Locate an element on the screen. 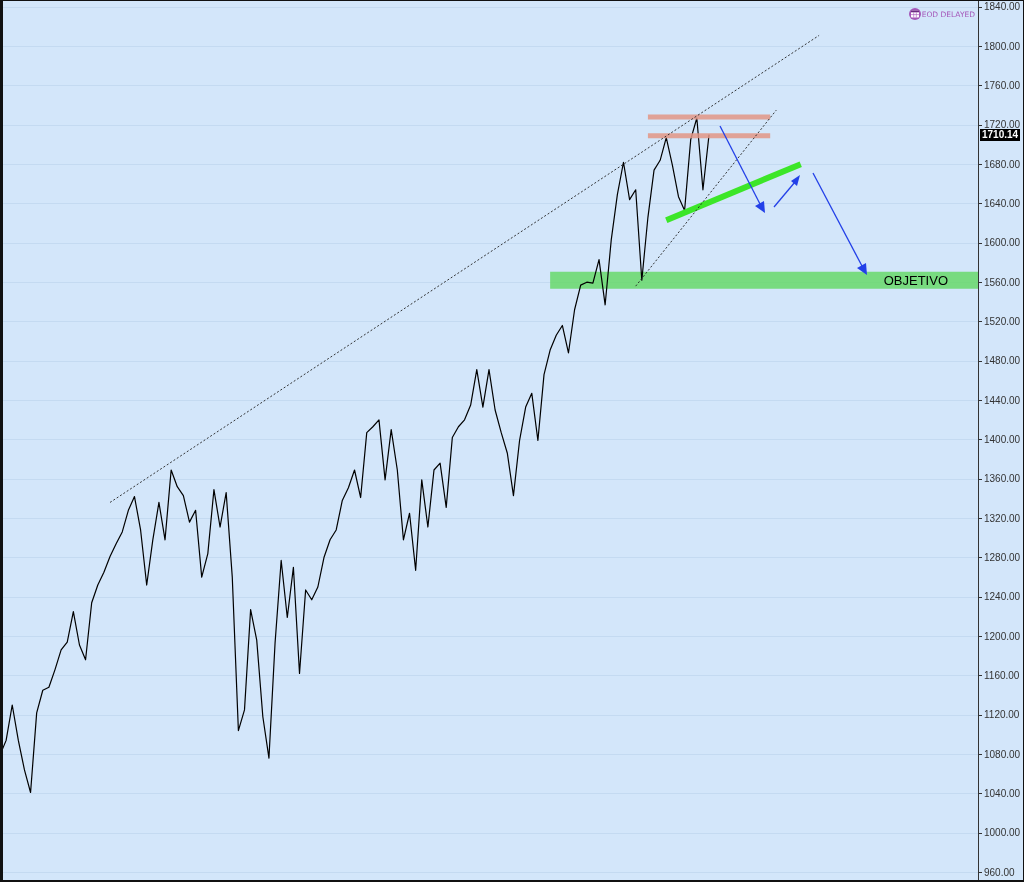 This screenshot has height=882, width=1024. y-tick-label: 1000.00 is located at coordinates (1002, 833).